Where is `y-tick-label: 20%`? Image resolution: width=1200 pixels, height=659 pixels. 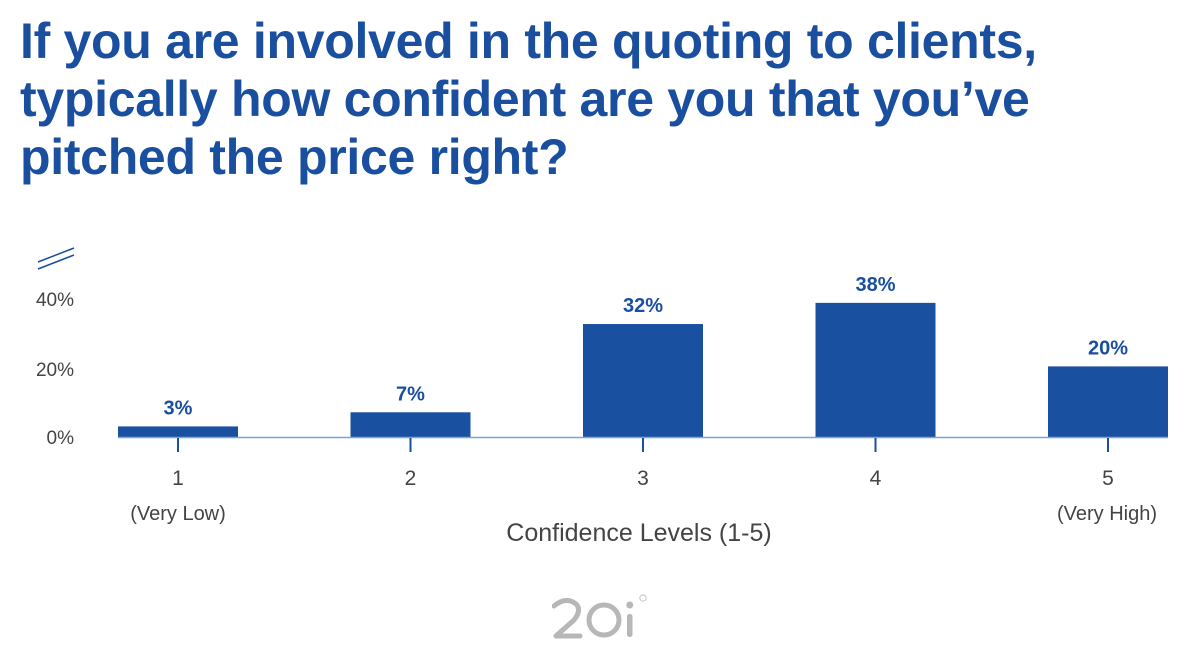
y-tick-label: 20% is located at coordinates (55, 370).